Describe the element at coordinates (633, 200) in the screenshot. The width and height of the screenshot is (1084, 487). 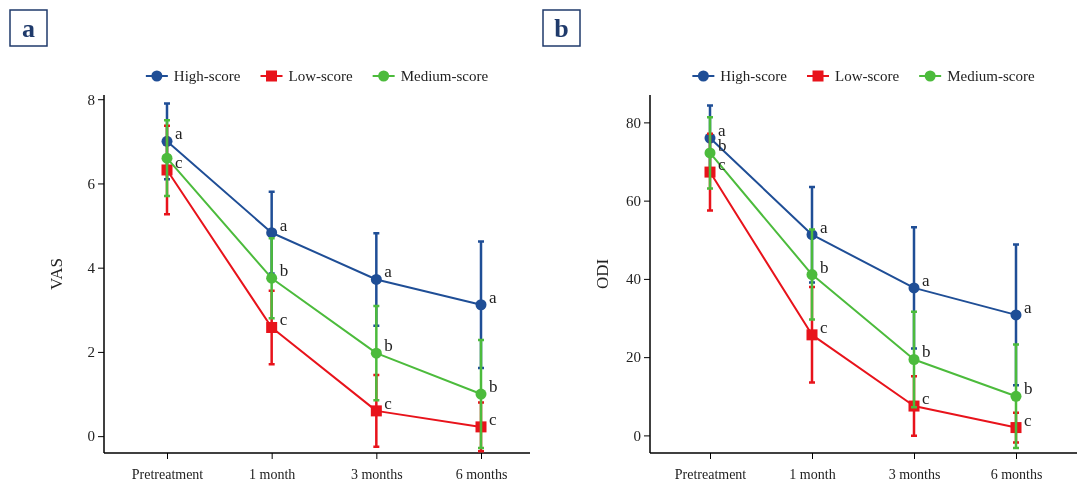
I see `y-tick-label: 60` at that location.